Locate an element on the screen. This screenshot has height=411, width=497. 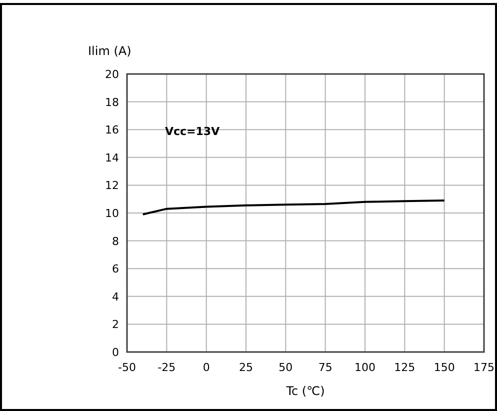
y-tick-label: 0 is located at coordinates (115, 352).